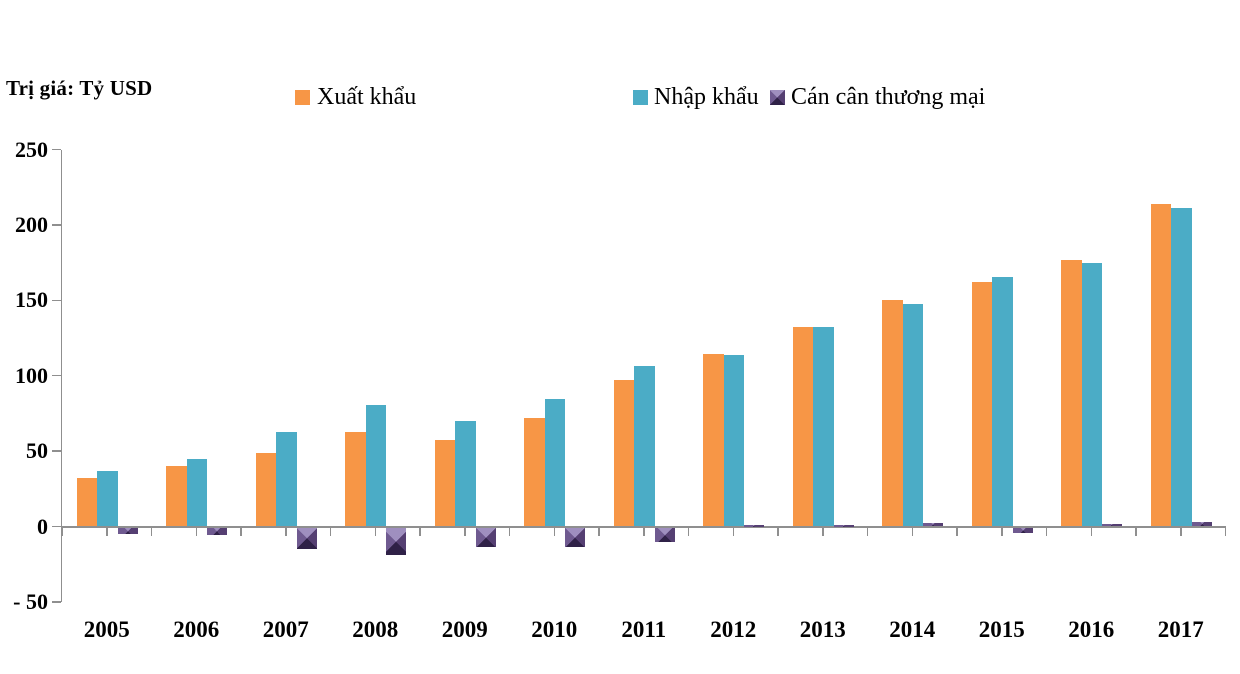 The image size is (1240, 674). Describe the element at coordinates (534, 472) in the screenshot. I see `export-bar-2010` at that location.